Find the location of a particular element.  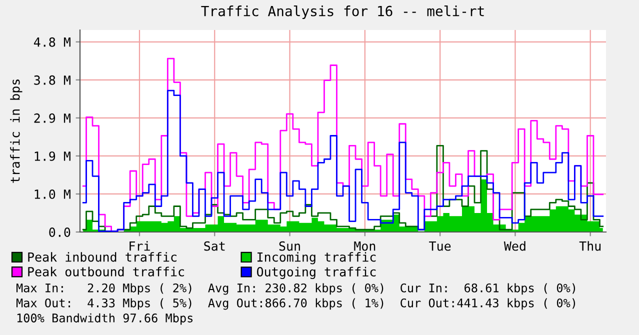

y-axis-title: traffic in bps is located at coordinates (16, 131).